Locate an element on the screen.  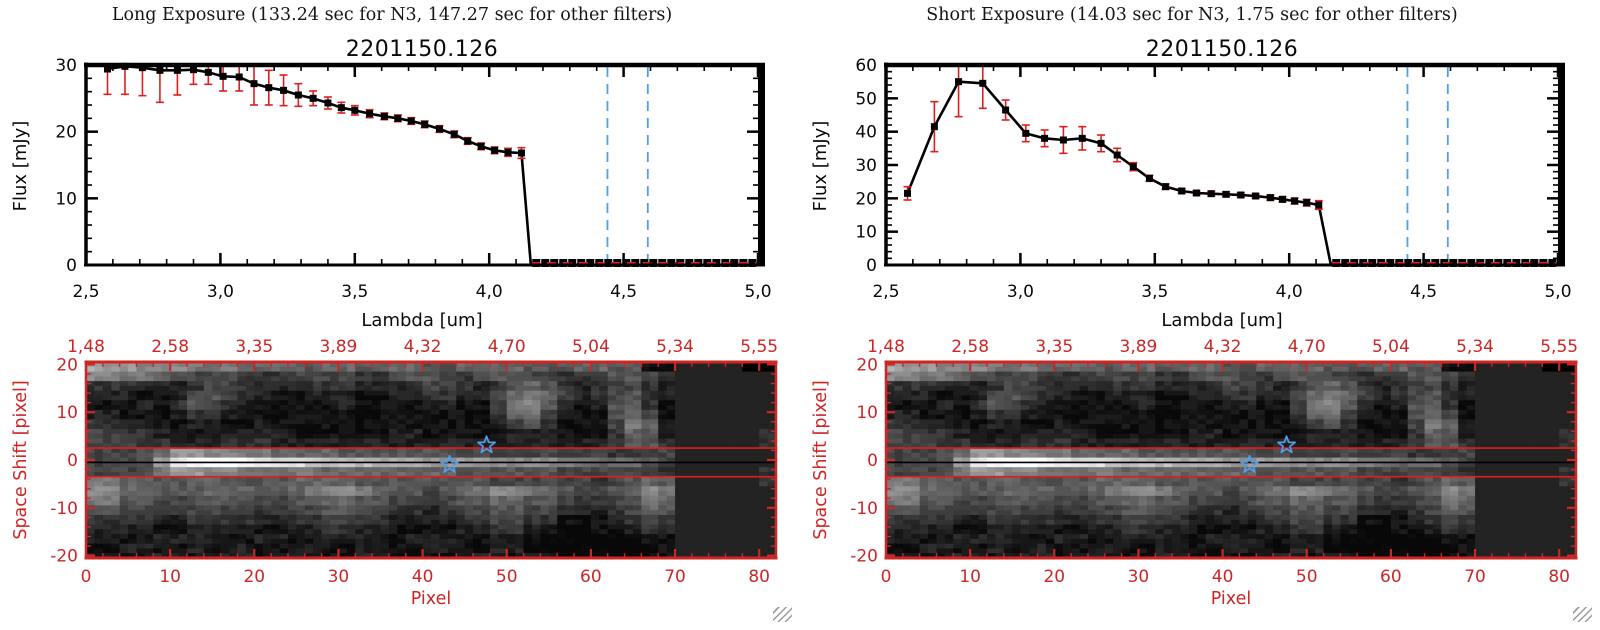
svg-text: 80 is located at coordinates (759, 577).